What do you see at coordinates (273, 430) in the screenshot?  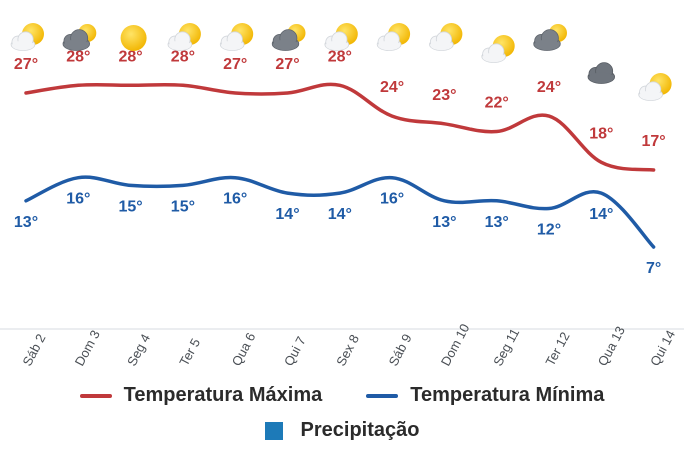 I see `legend-swatch-precipitation` at bounding box center [273, 430].